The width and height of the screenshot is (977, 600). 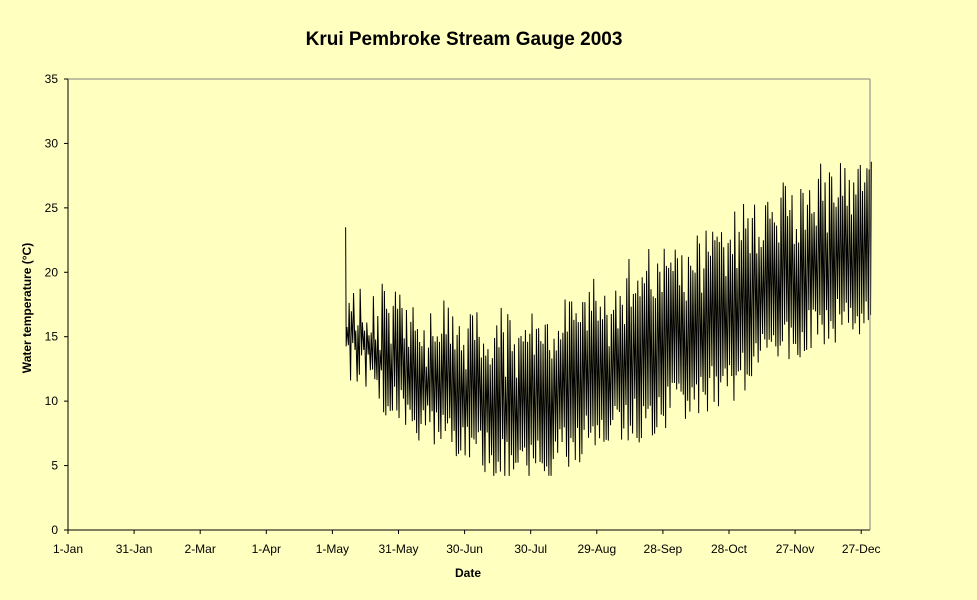 What do you see at coordinates (530, 549) in the screenshot?
I see `x-tick-label: 30-Jul` at bounding box center [530, 549].